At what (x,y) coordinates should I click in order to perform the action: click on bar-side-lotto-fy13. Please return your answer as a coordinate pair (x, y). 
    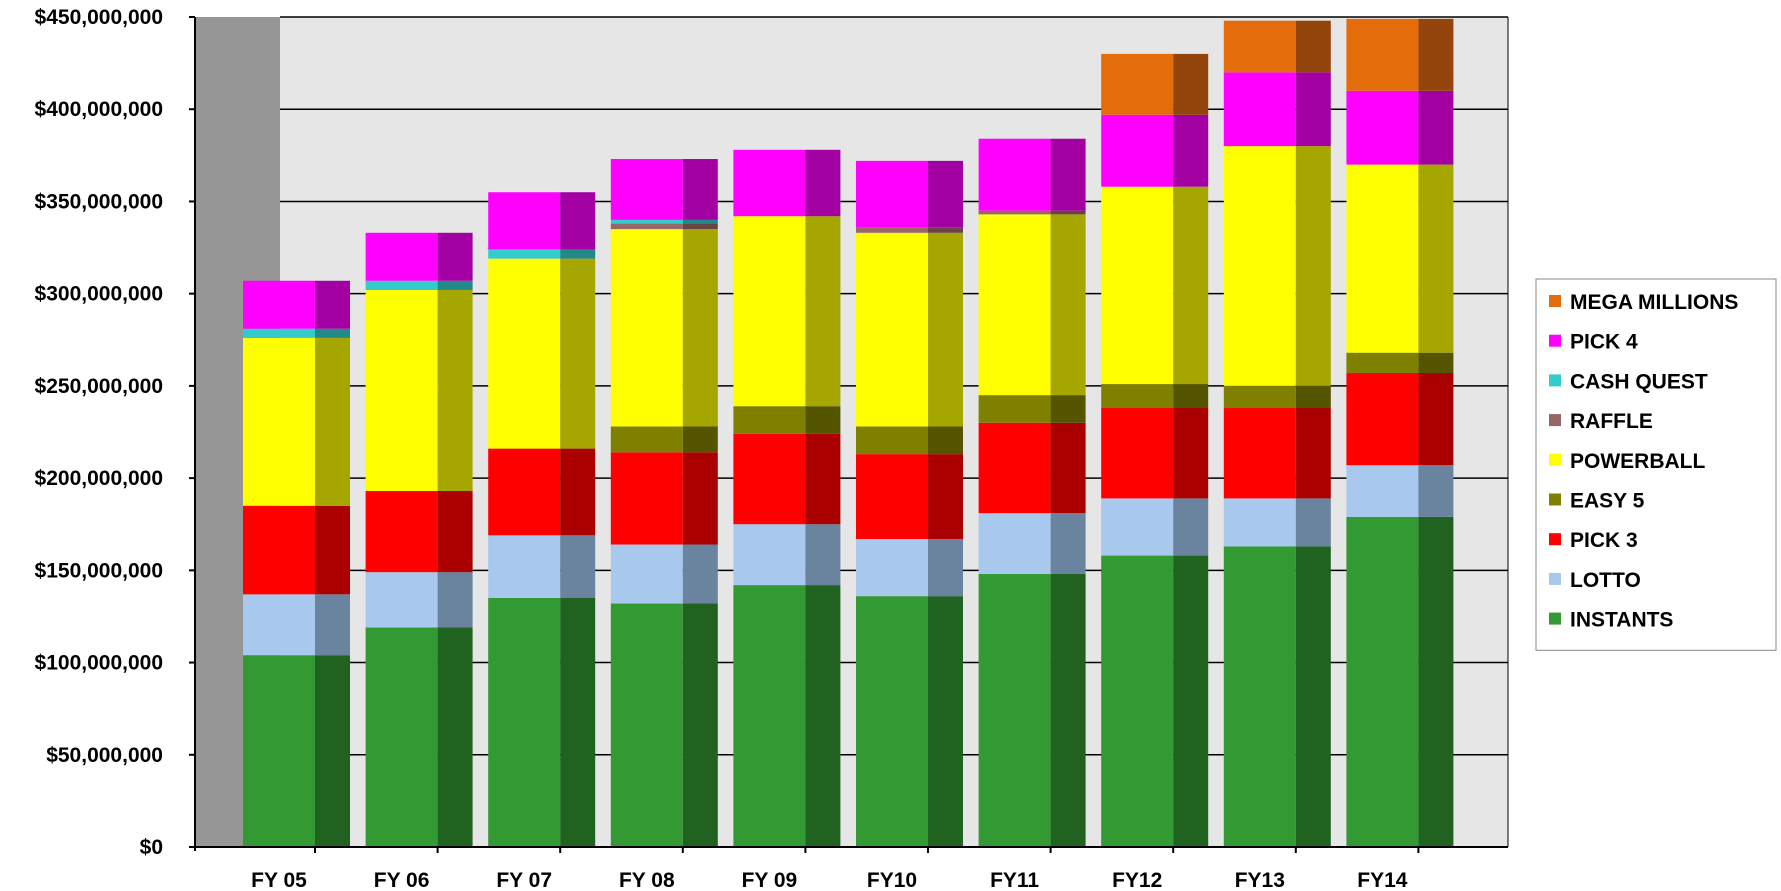
    Looking at the image, I should click on (1313, 522).